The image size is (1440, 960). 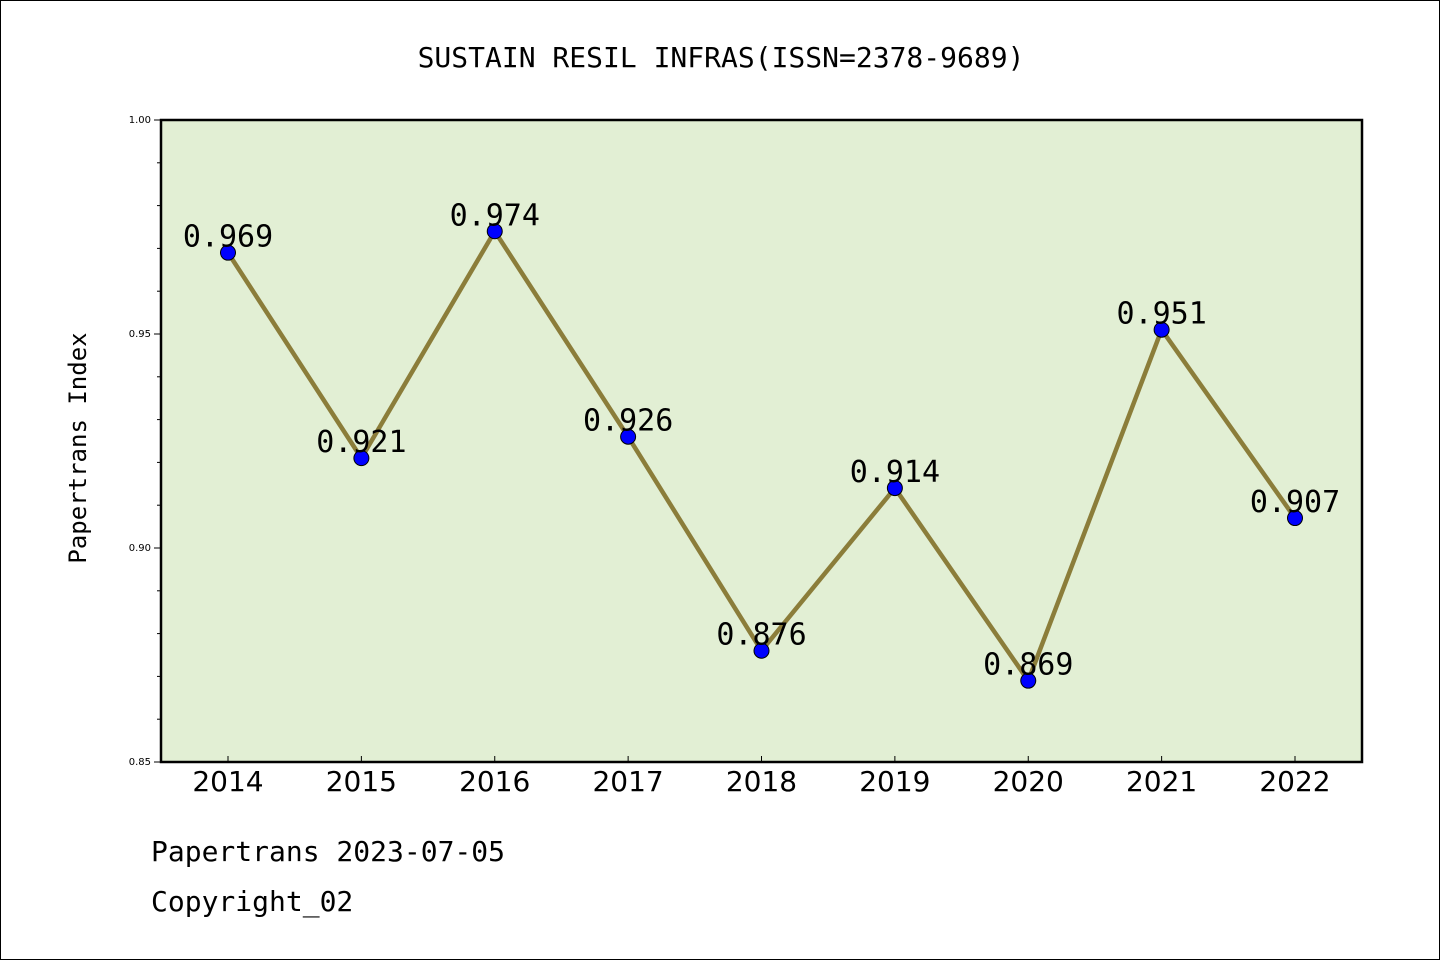 I want to click on data-label: 0.921, so click(x=361, y=442).